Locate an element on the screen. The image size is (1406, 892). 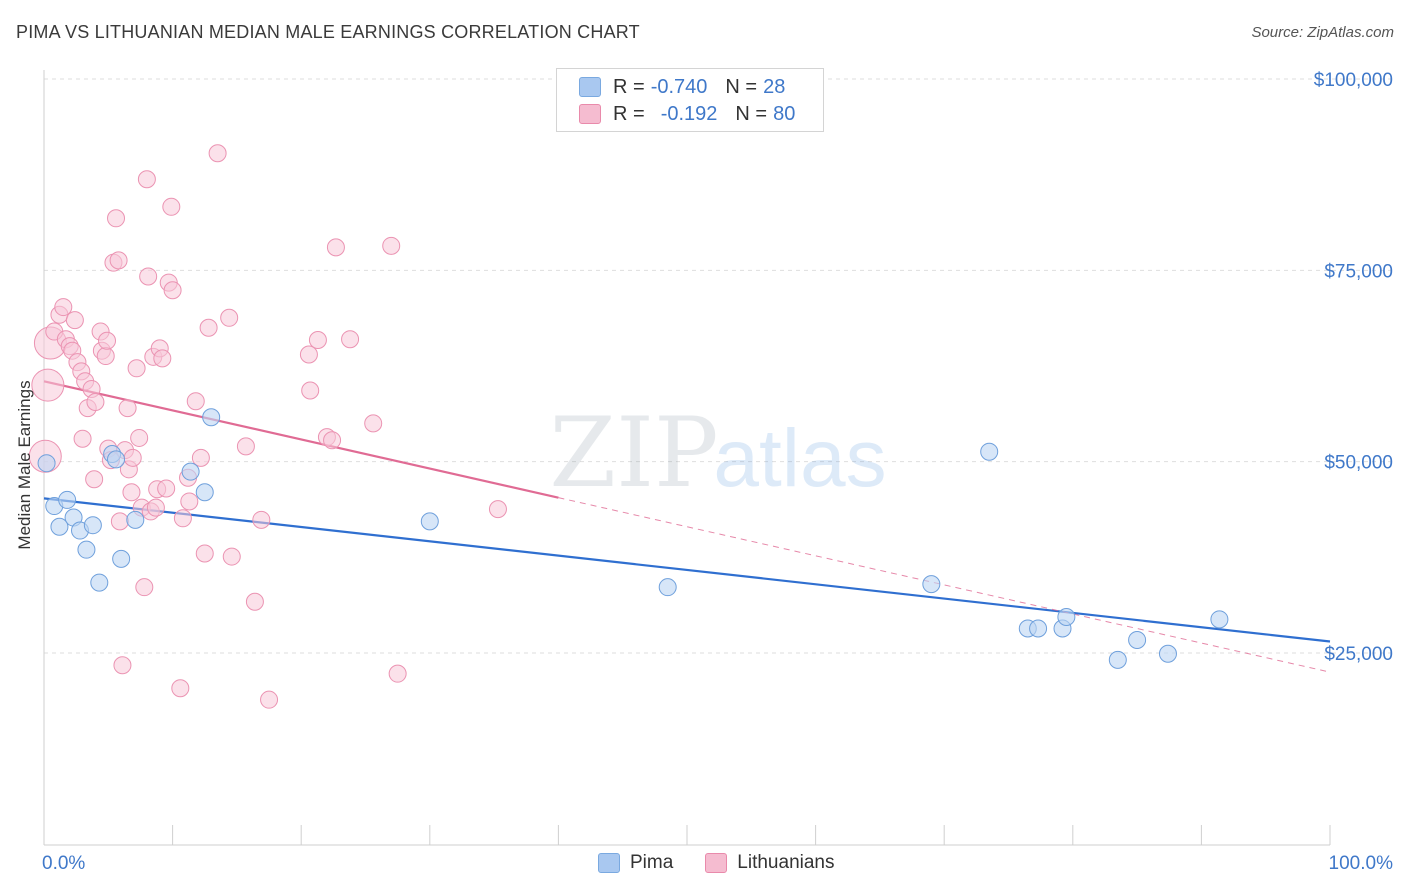
y-axis-label: Median Male Earnings is located at coordinates (24, 464).